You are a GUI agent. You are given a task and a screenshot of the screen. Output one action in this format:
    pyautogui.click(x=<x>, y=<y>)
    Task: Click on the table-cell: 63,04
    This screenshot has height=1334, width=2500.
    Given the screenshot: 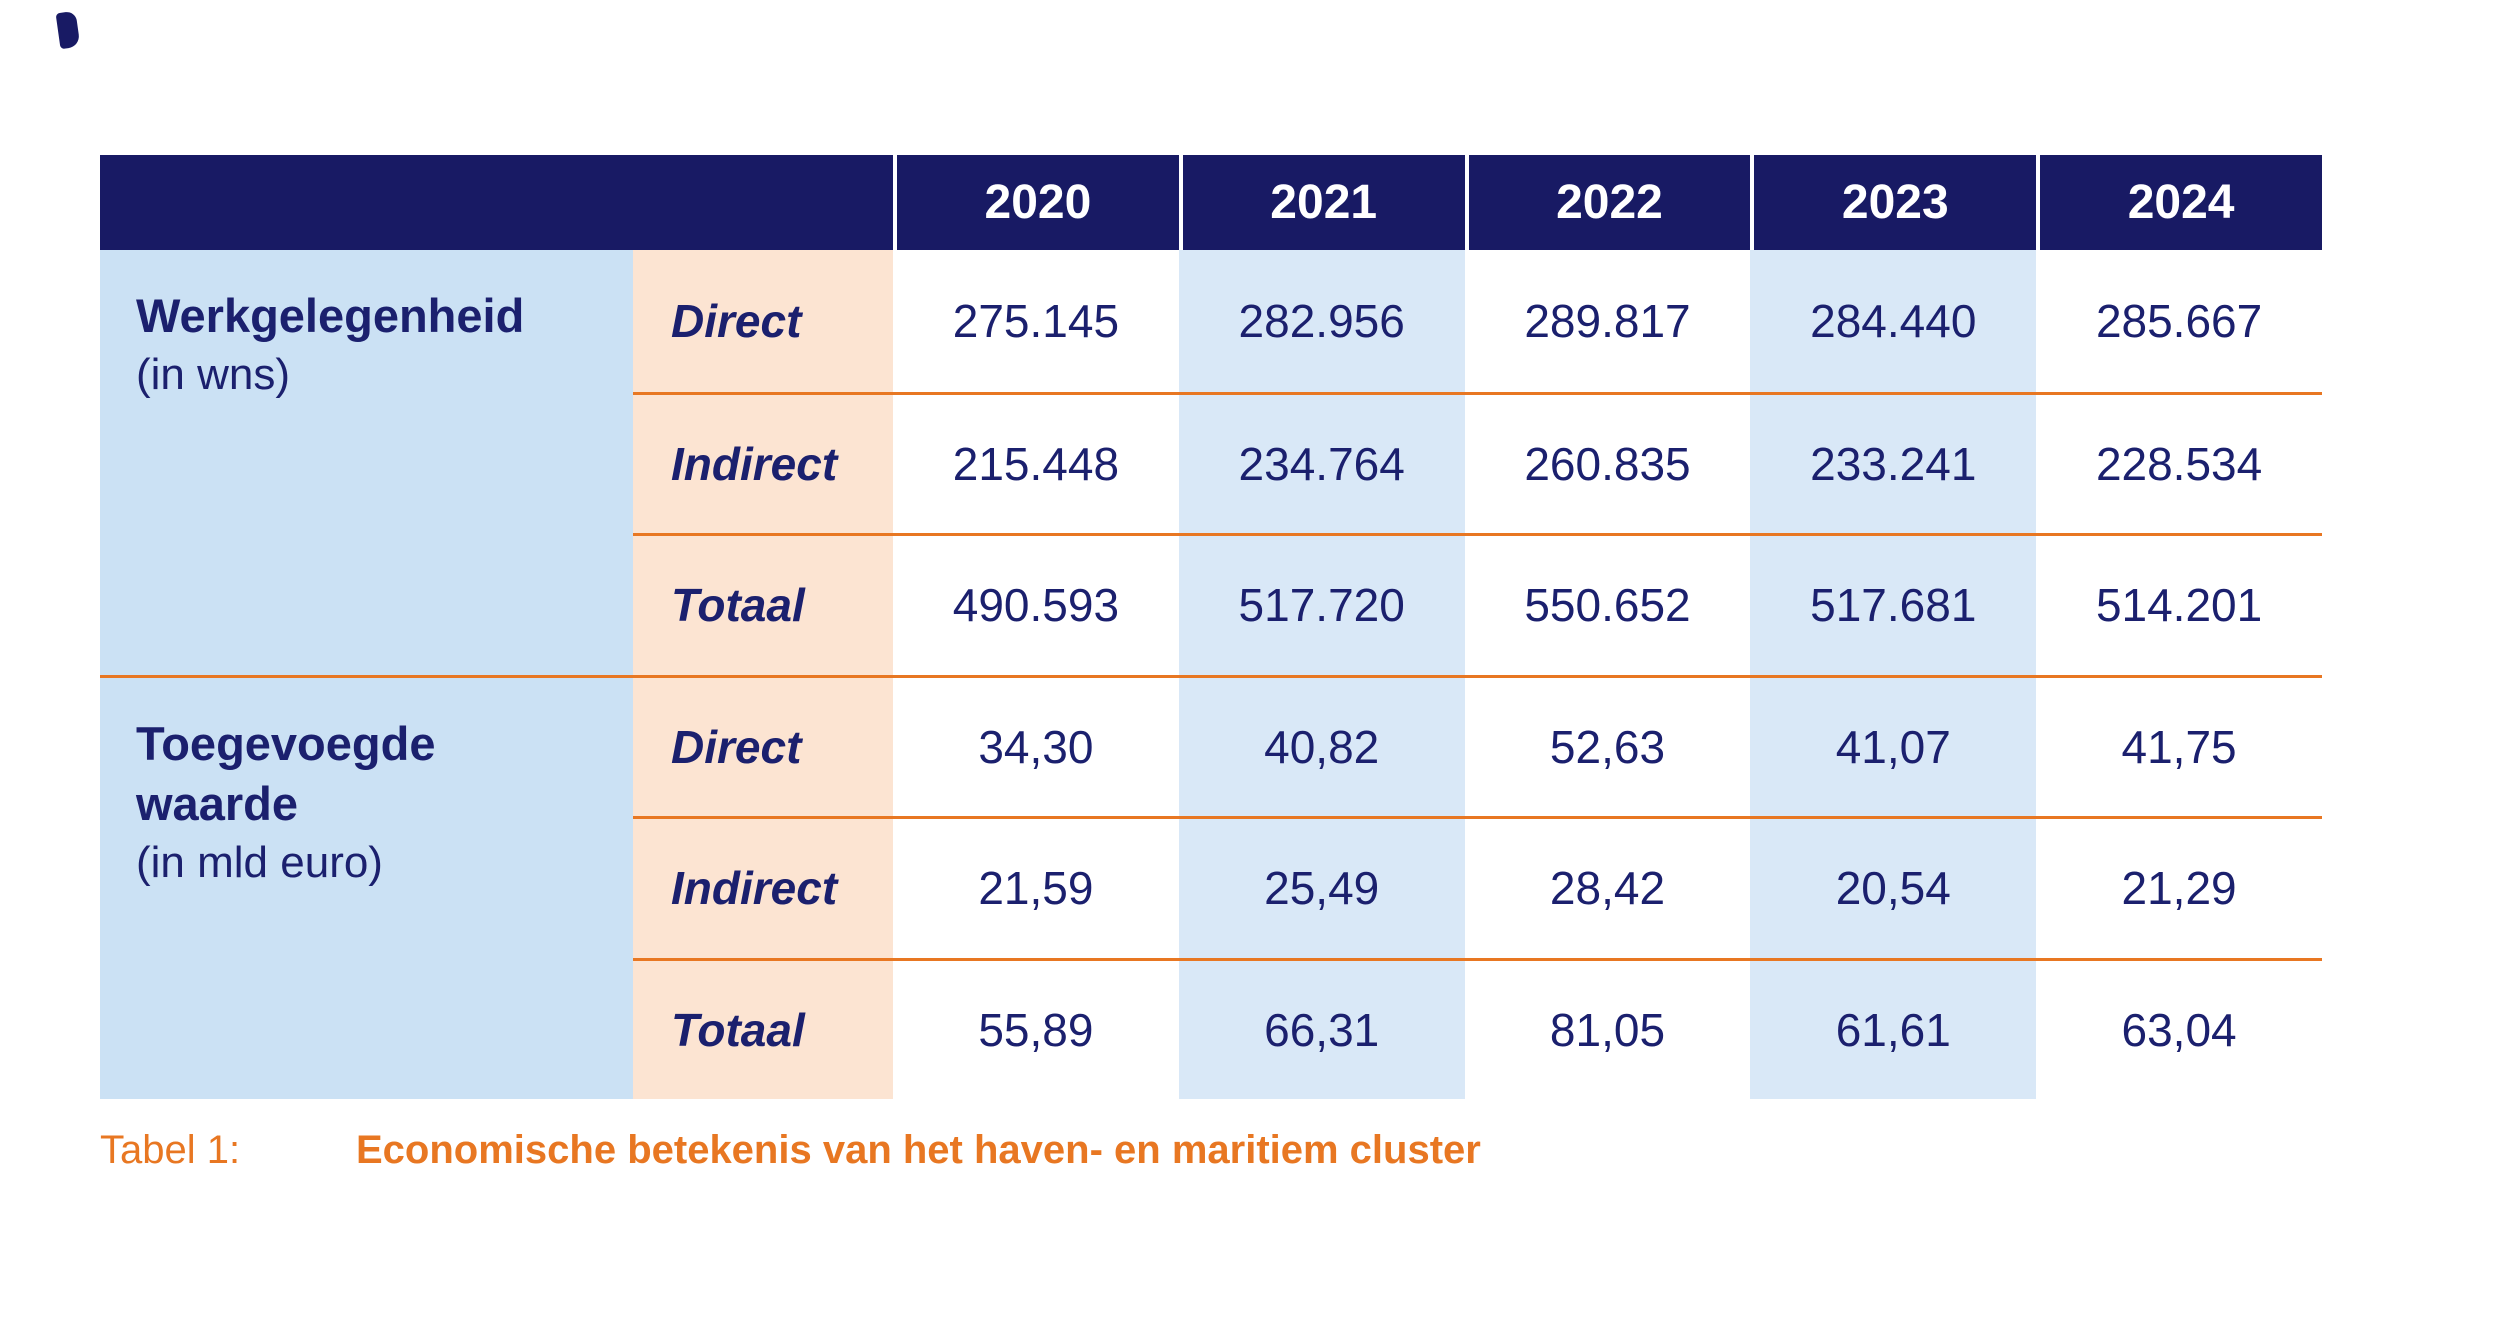 What is the action you would take?
    pyautogui.click(x=2179, y=1028)
    